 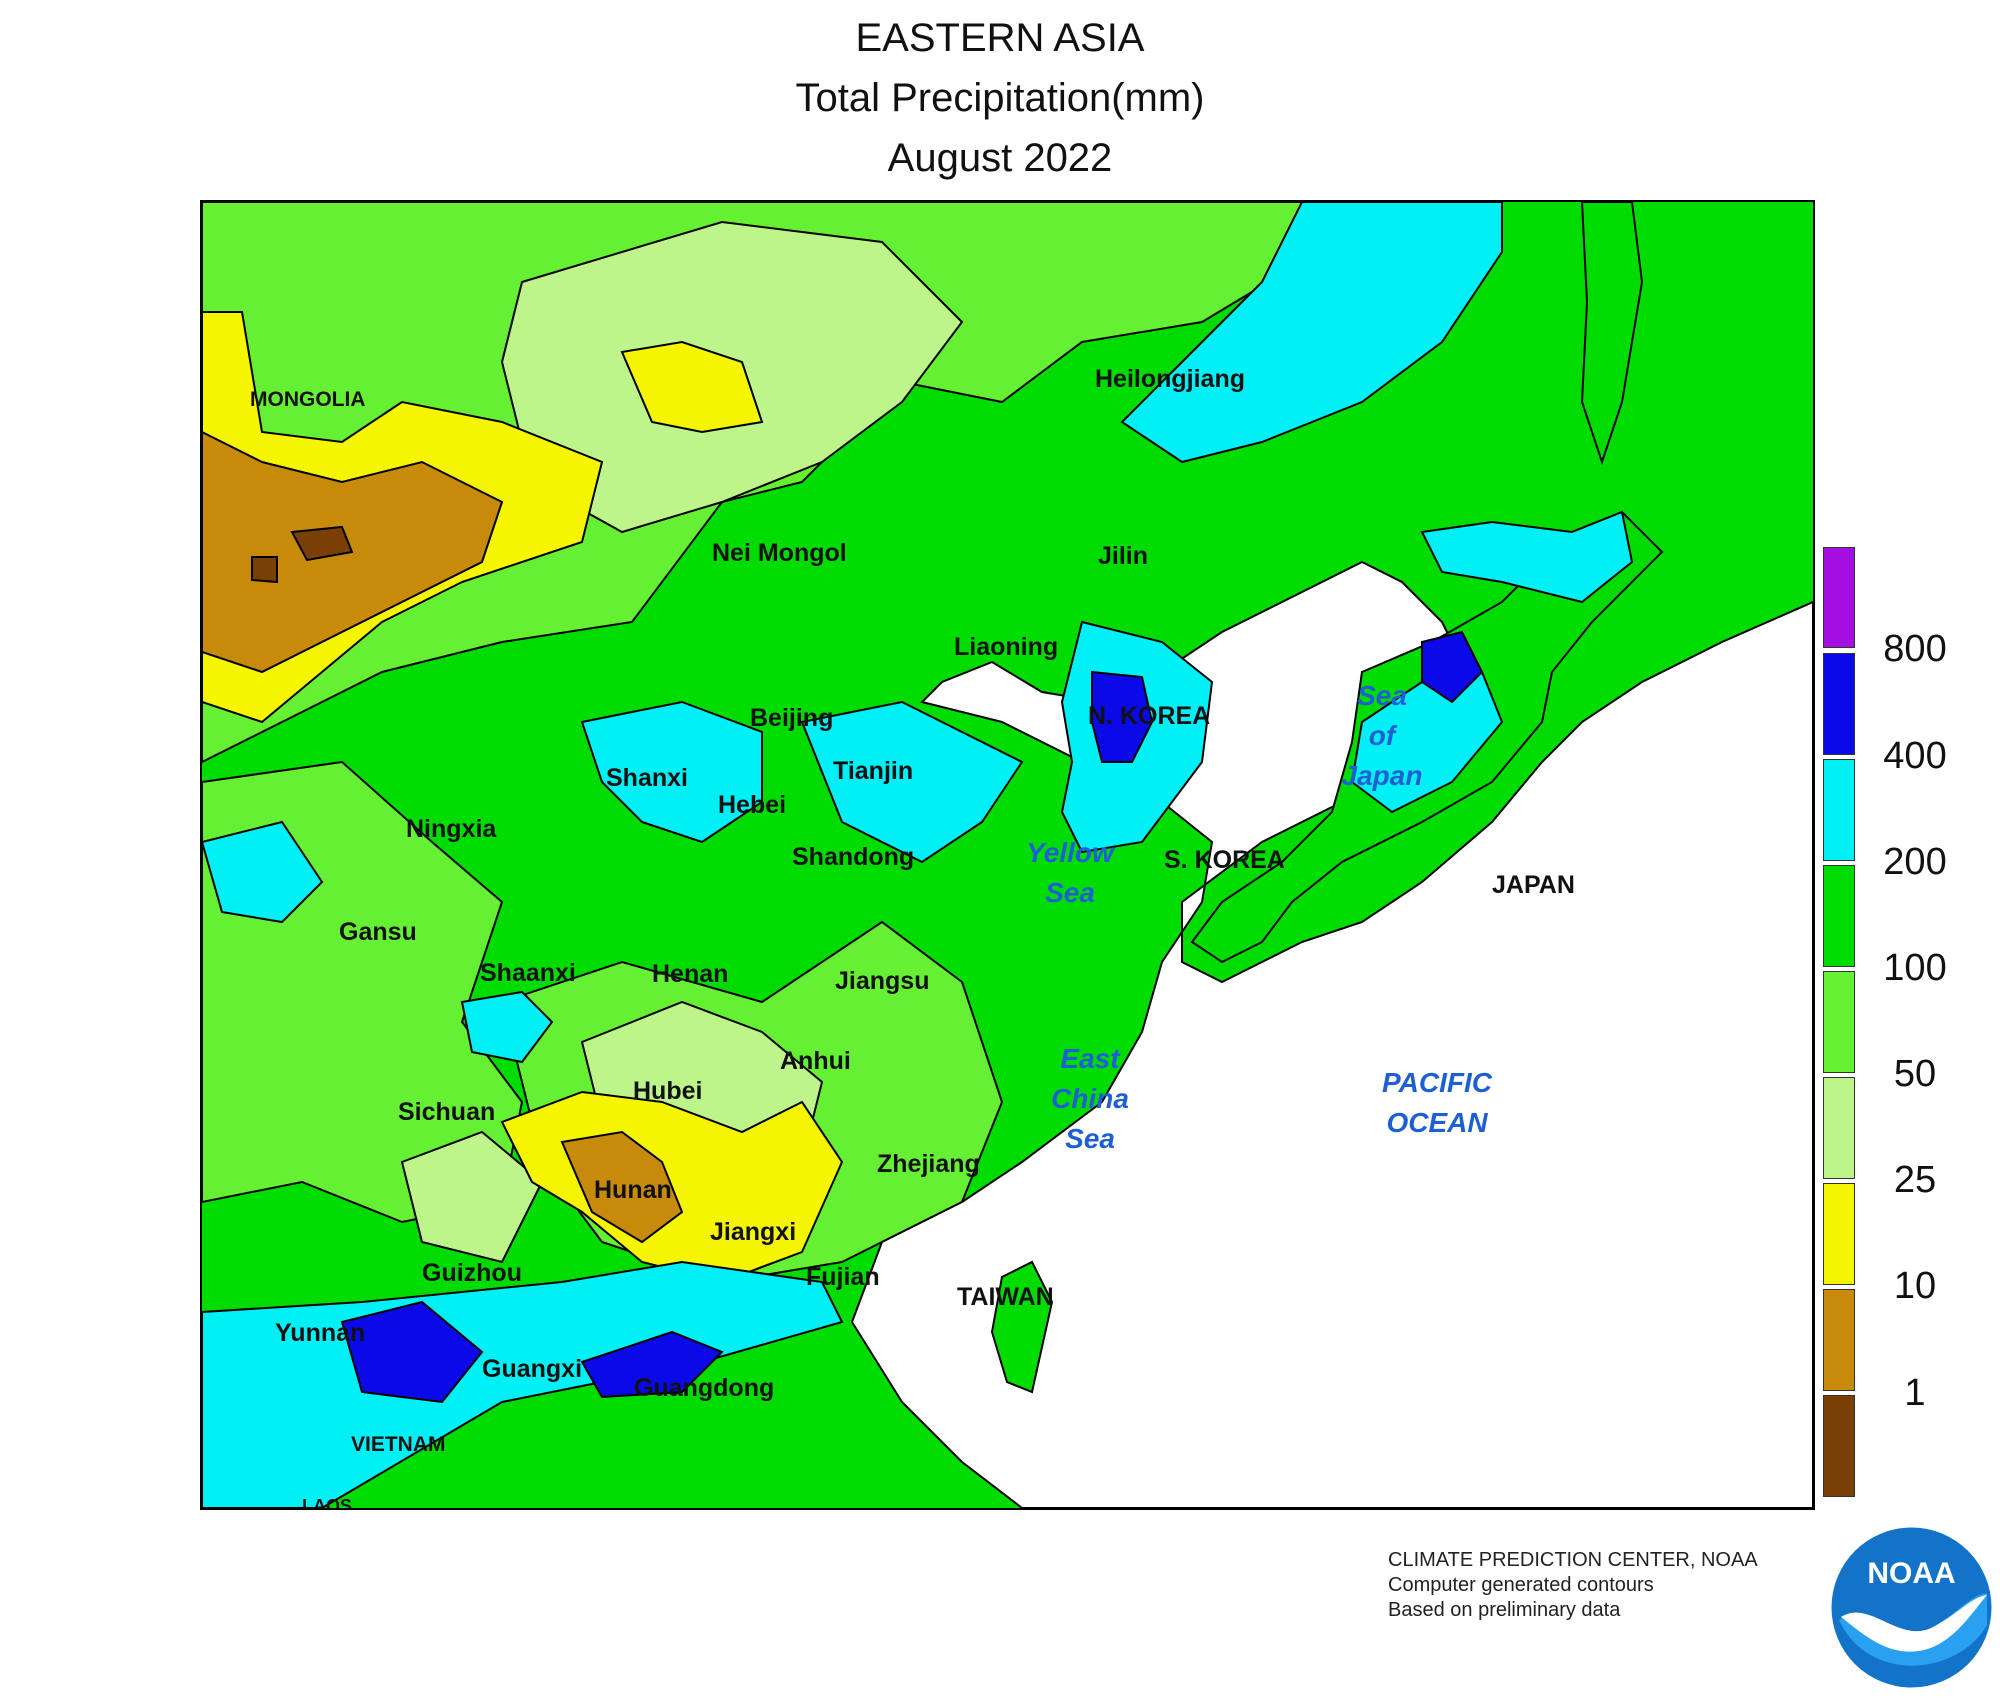 What do you see at coordinates (1521, 1585) in the screenshot?
I see `credit-line2: Computer generated contours` at bounding box center [1521, 1585].